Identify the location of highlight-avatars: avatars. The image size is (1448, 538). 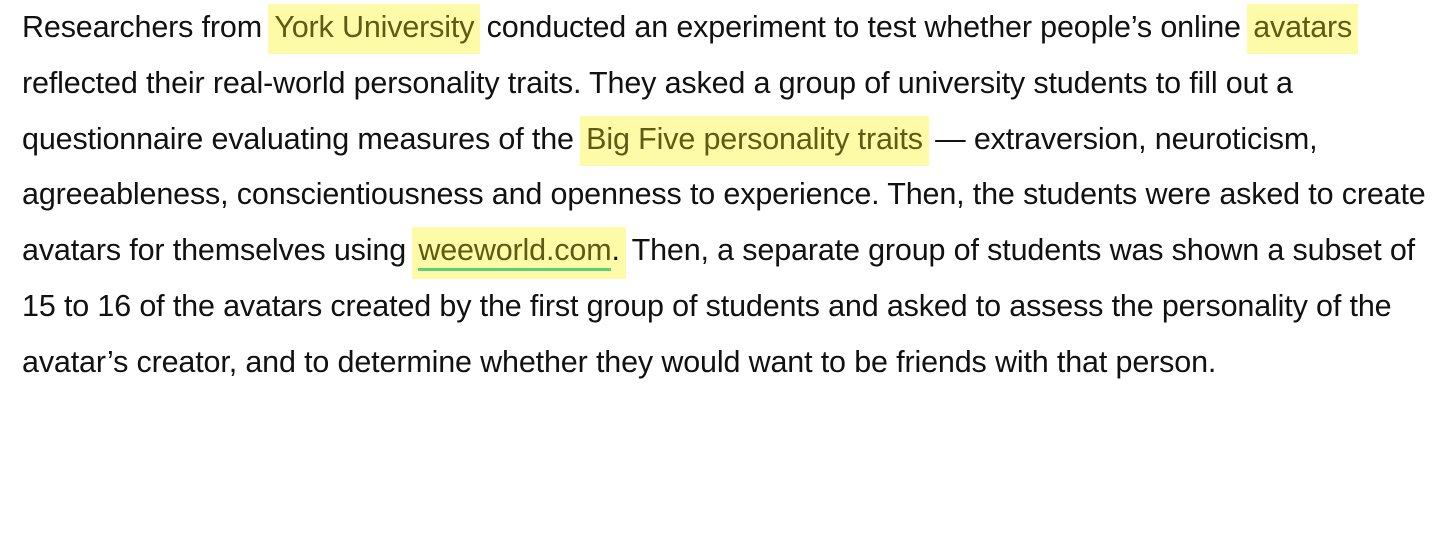
(1303, 29).